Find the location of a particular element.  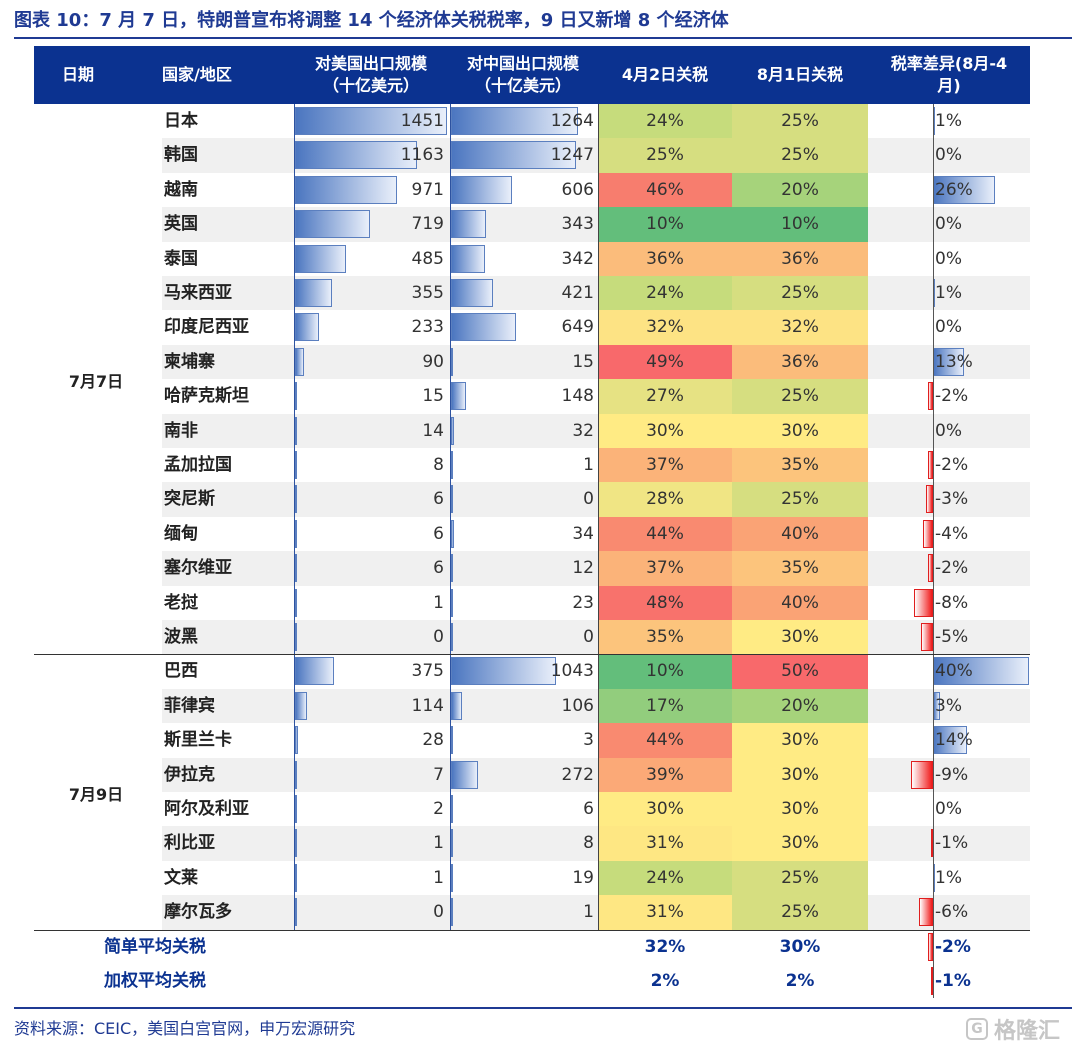

tariff-apr-value: 37% is located at coordinates (665, 465).